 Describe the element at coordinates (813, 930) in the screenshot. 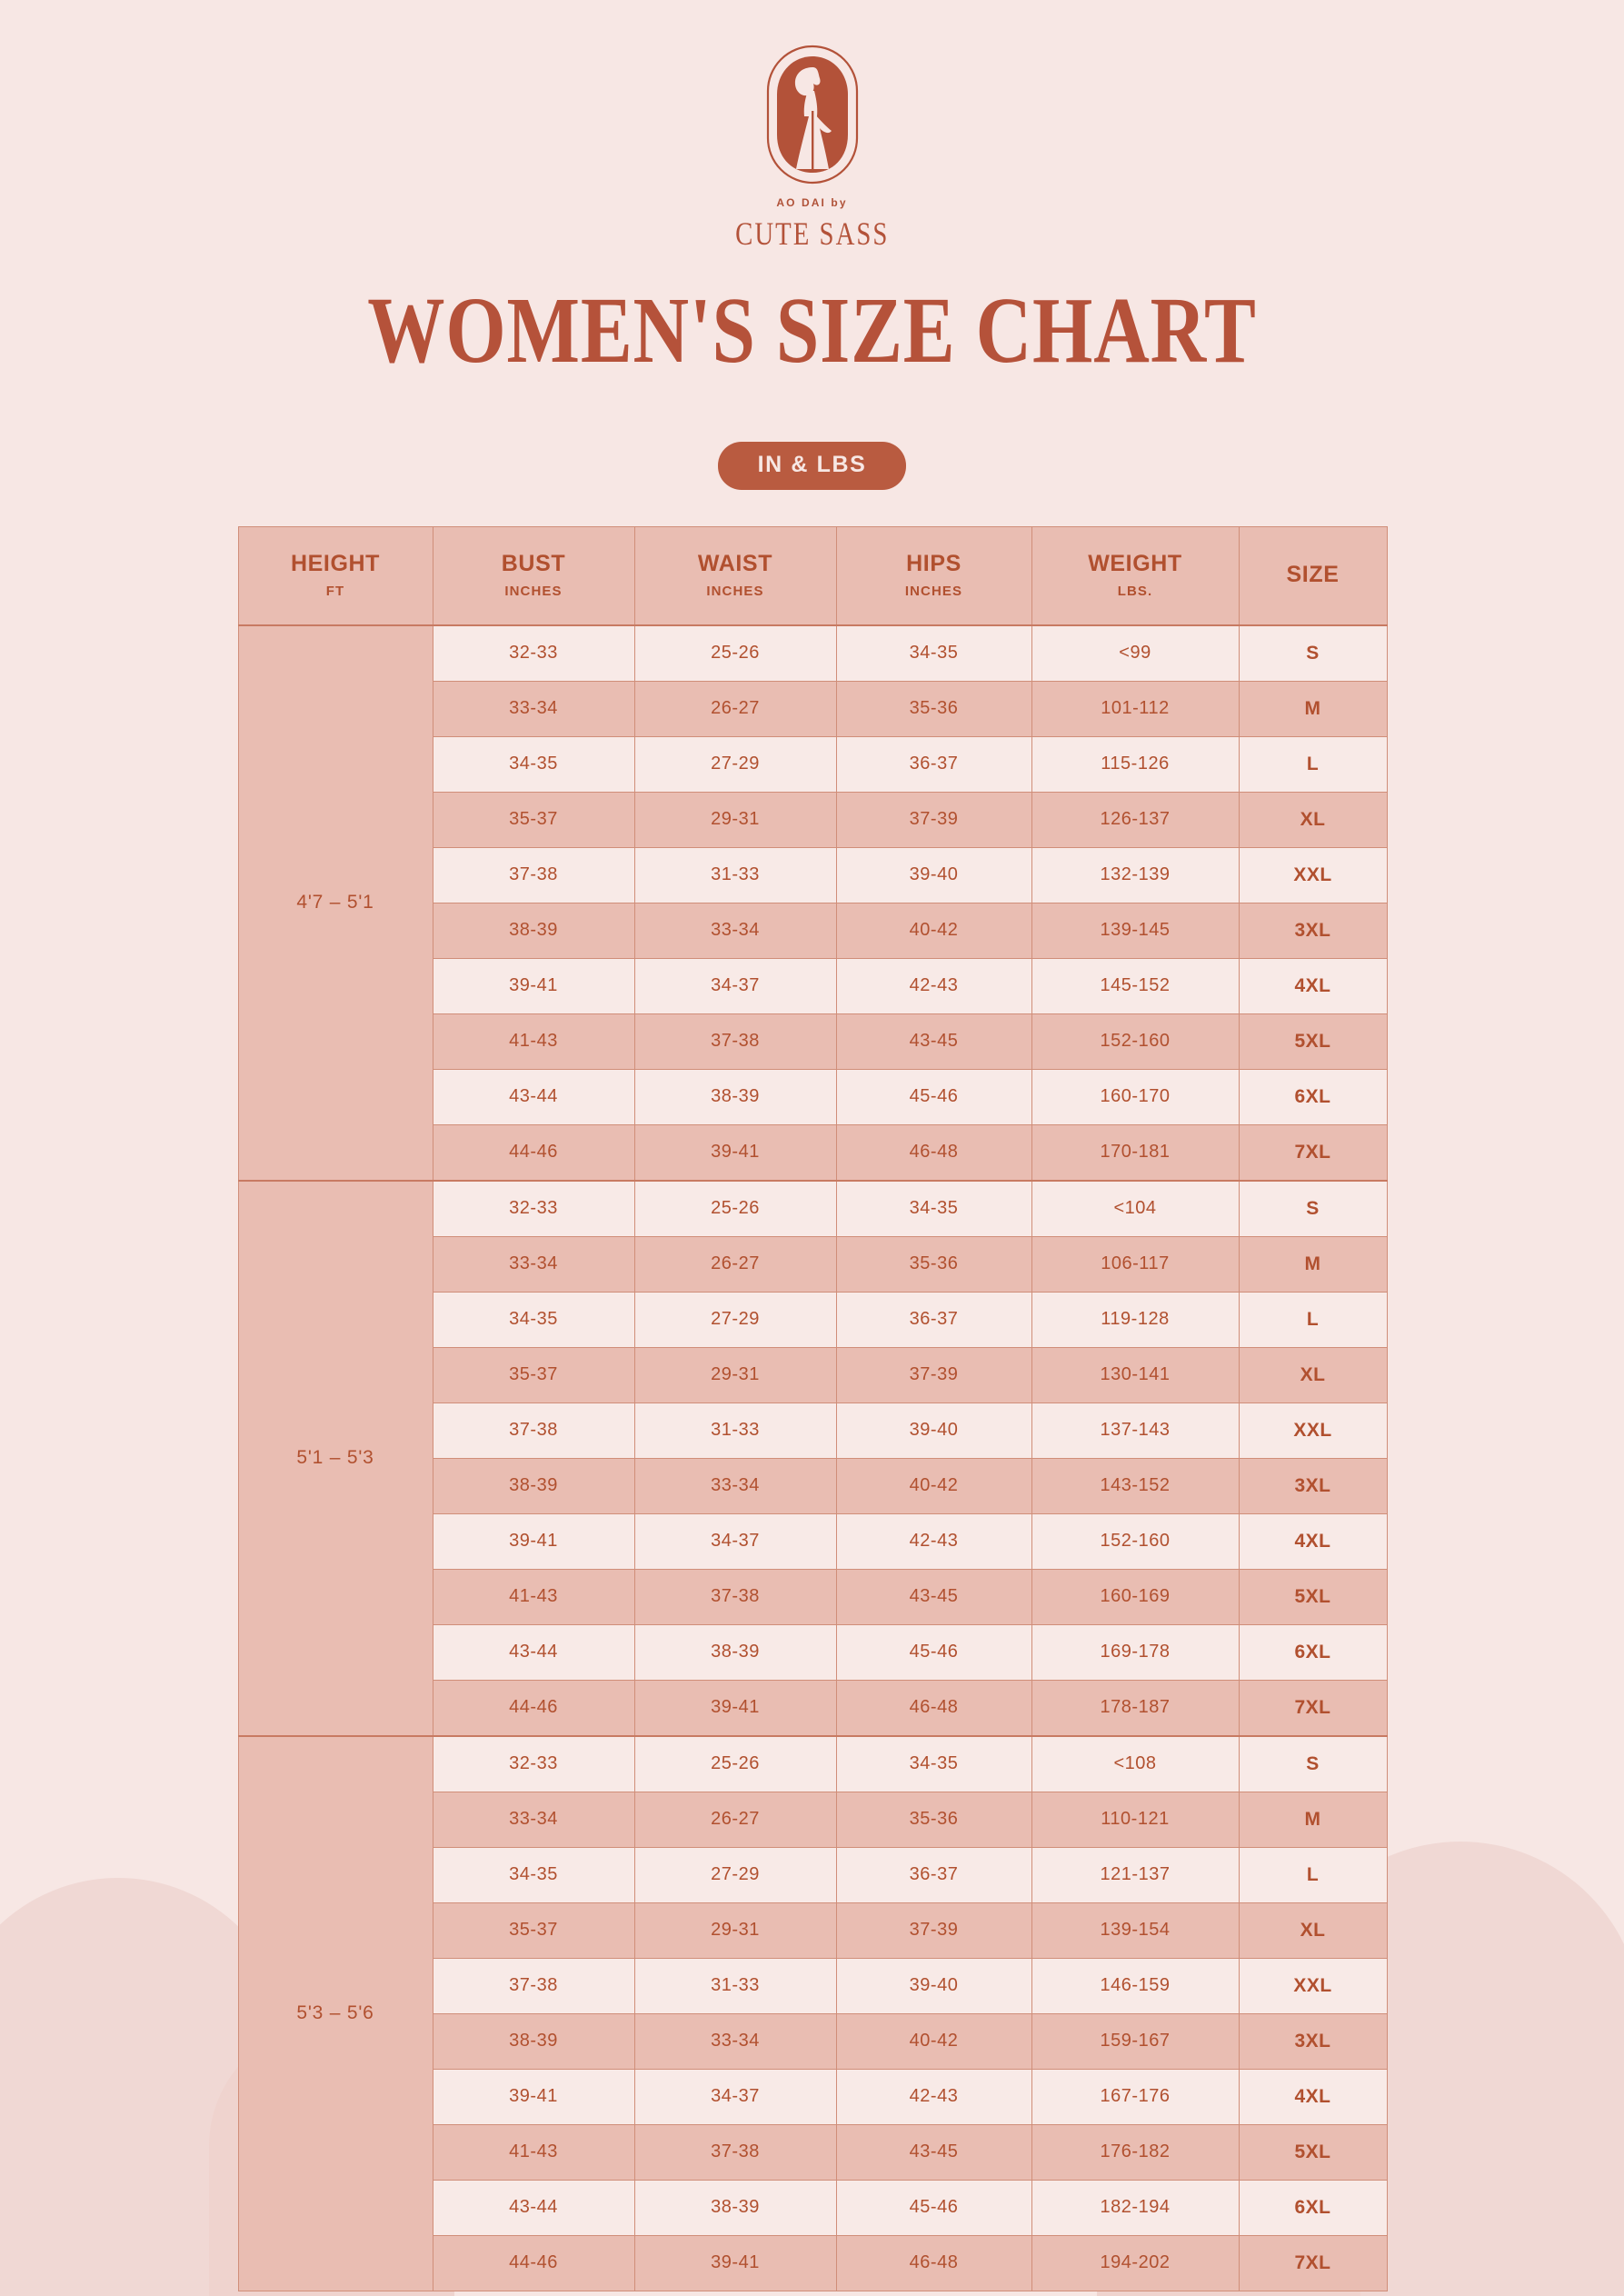

I see `table-row: 38-39 33-34 40-42 139-145 3XL` at that location.